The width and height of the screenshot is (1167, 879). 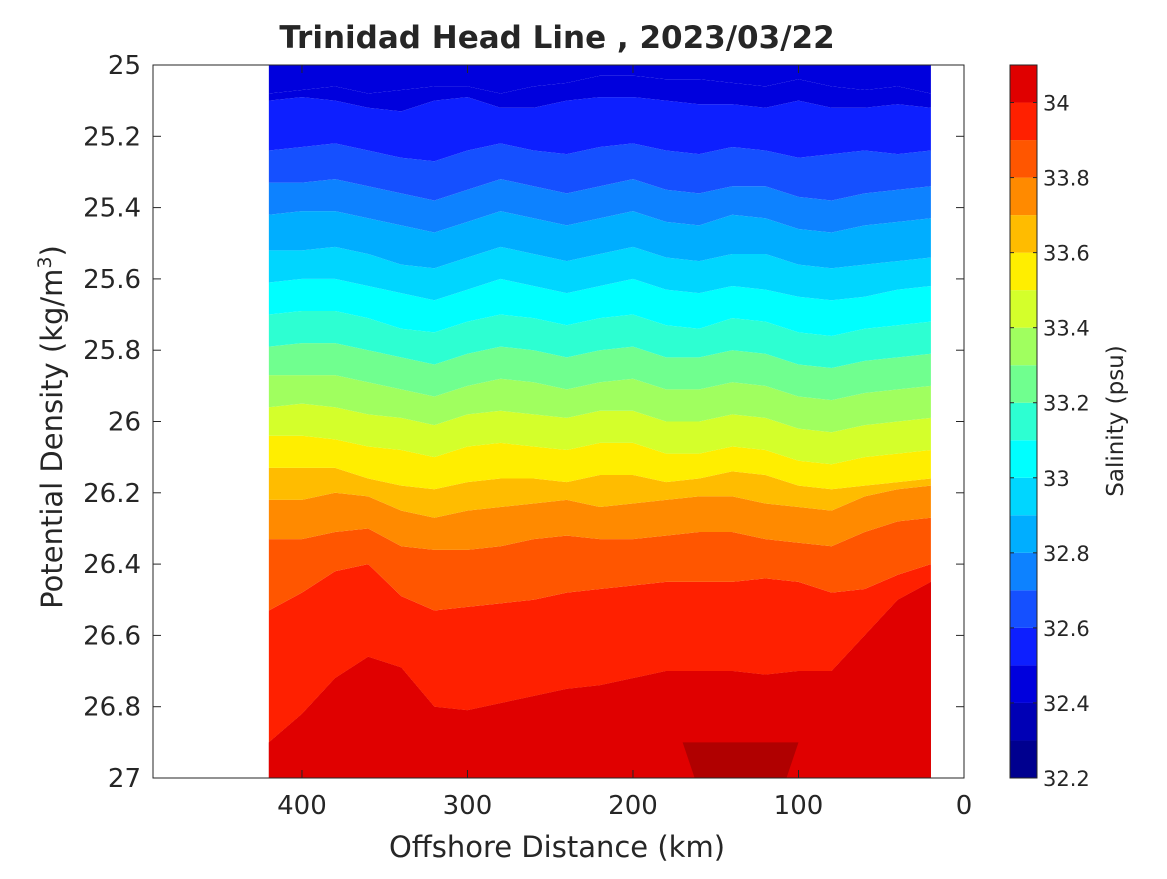 I want to click on y-tick-label: 25.6, so click(x=112, y=280).